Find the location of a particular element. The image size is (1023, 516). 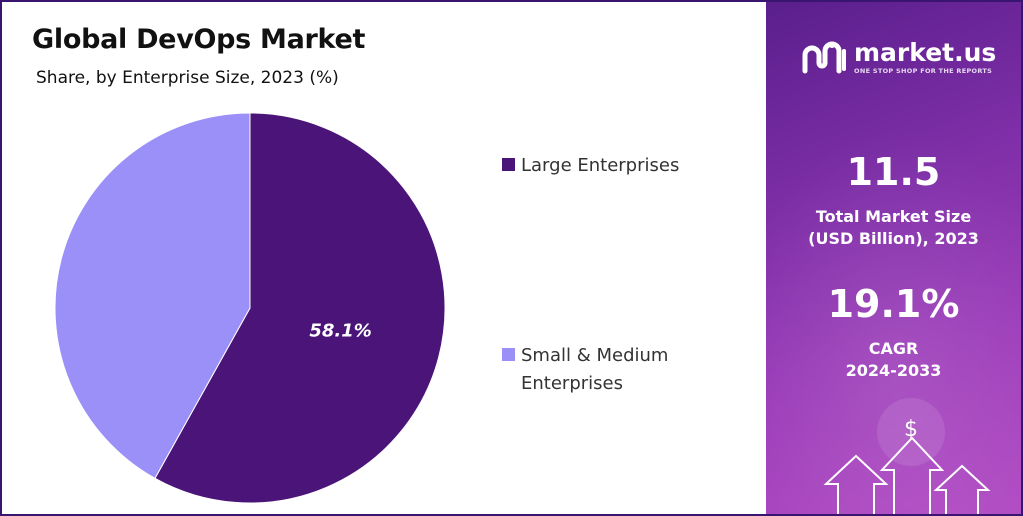

market-size-label-line2: (USD Billion), 2023 is located at coordinates (893, 238).